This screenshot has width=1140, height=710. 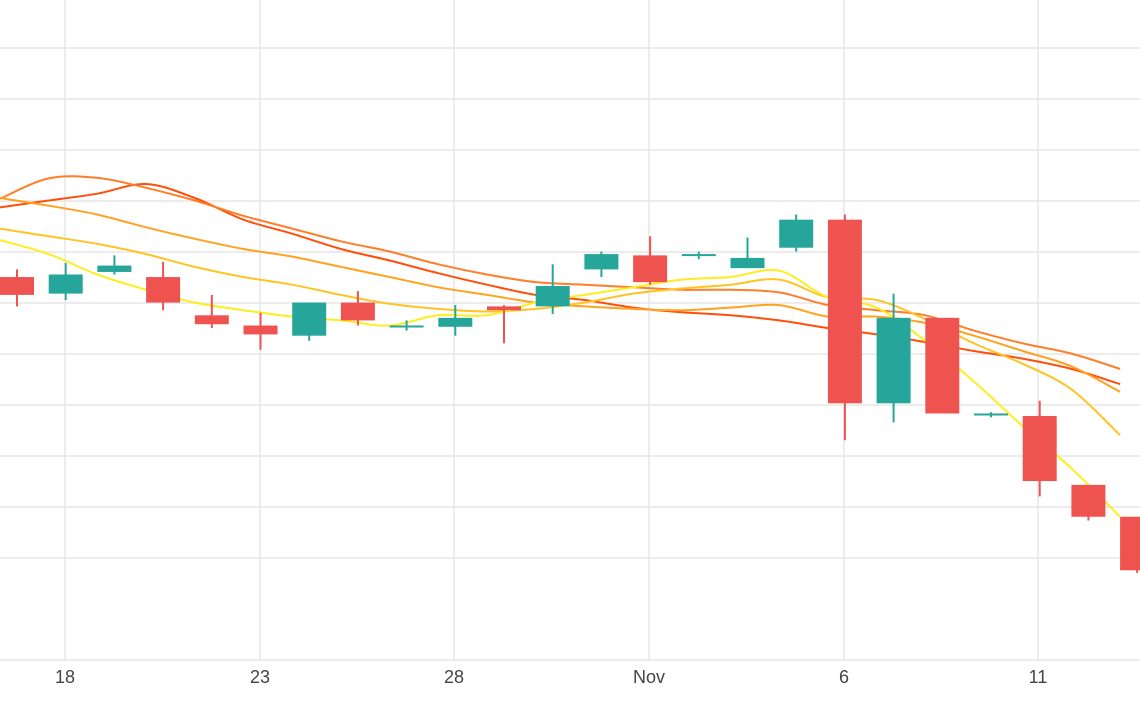 What do you see at coordinates (260, 677) in the screenshot?
I see `x-tick-label: 23` at bounding box center [260, 677].